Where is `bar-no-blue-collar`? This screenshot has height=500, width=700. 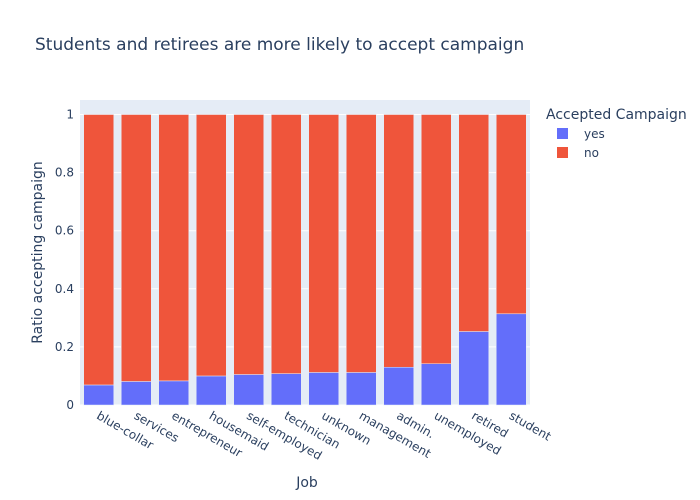 bar-no-blue-collar is located at coordinates (98, 250).